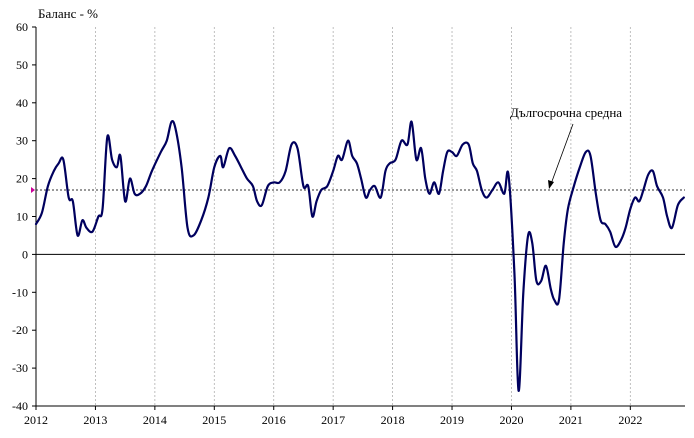  Describe the element at coordinates (511, 420) in the screenshot. I see `x-tick-label: 2020` at that location.